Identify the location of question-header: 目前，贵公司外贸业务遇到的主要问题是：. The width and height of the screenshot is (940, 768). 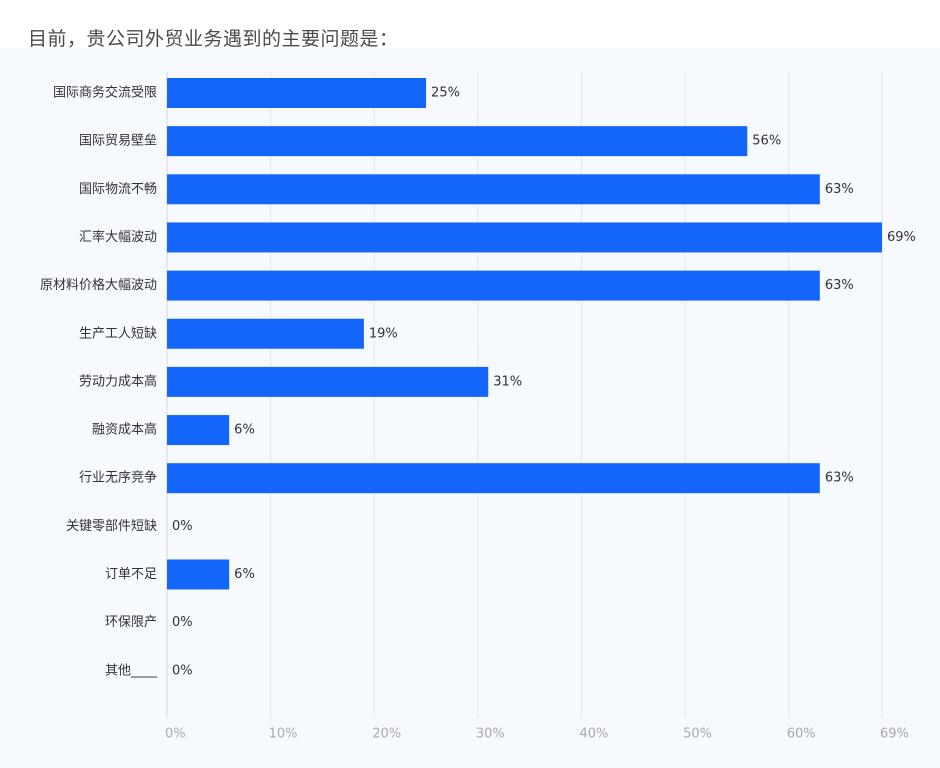
(470, 25).